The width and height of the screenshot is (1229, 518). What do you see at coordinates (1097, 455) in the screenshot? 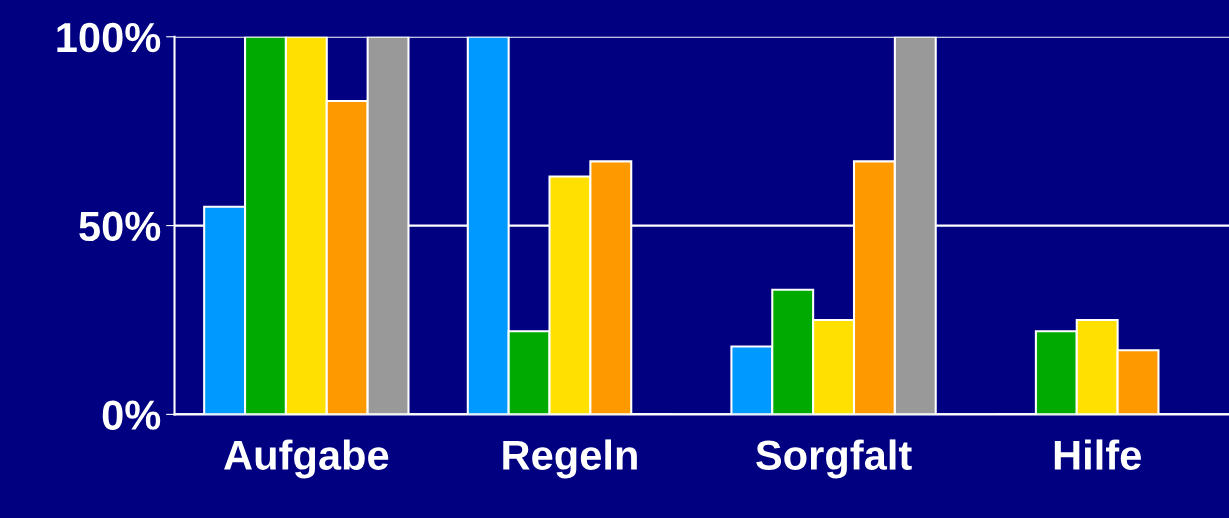
I see `x-tick-label: Hilfe` at bounding box center [1097, 455].